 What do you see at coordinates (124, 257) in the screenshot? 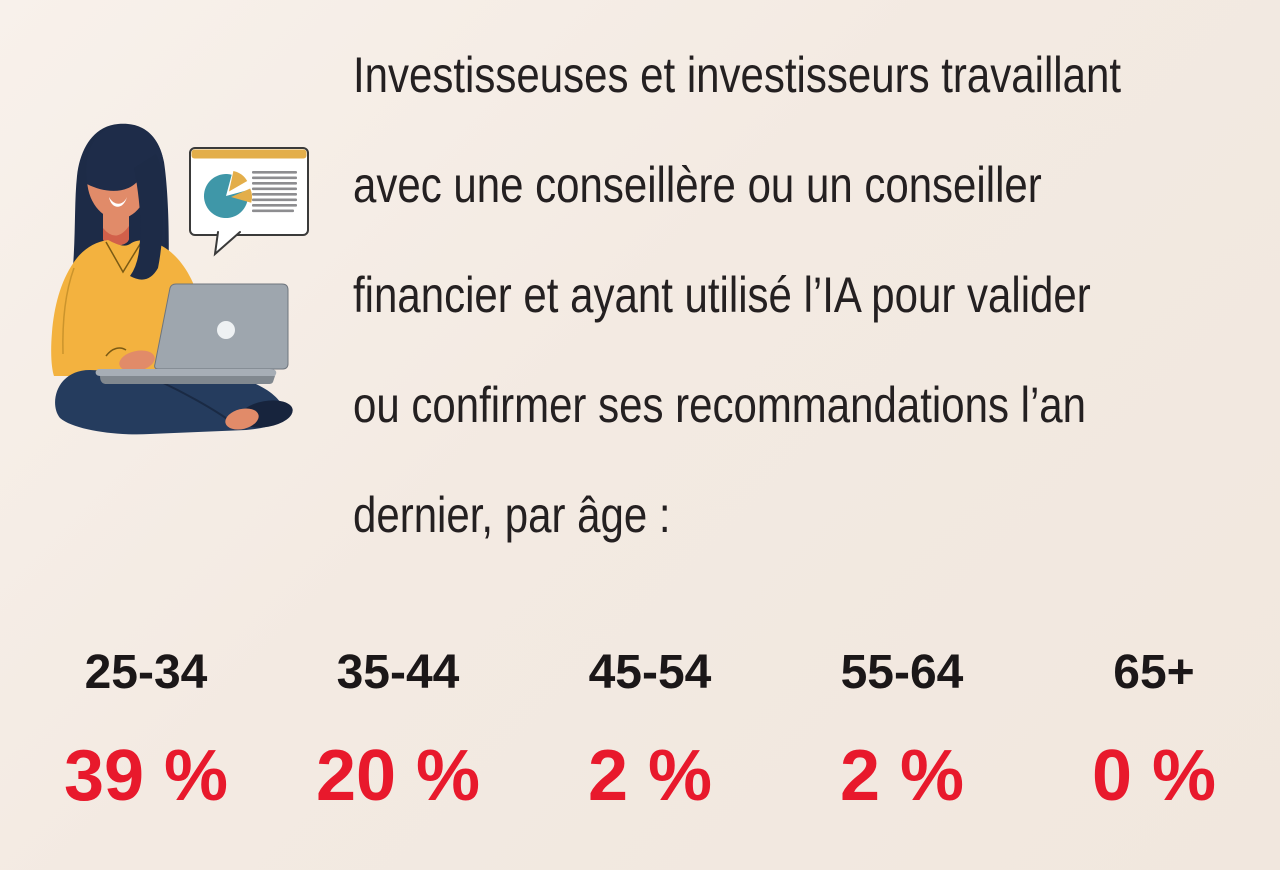
I see `sweater-vneck-line` at bounding box center [124, 257].